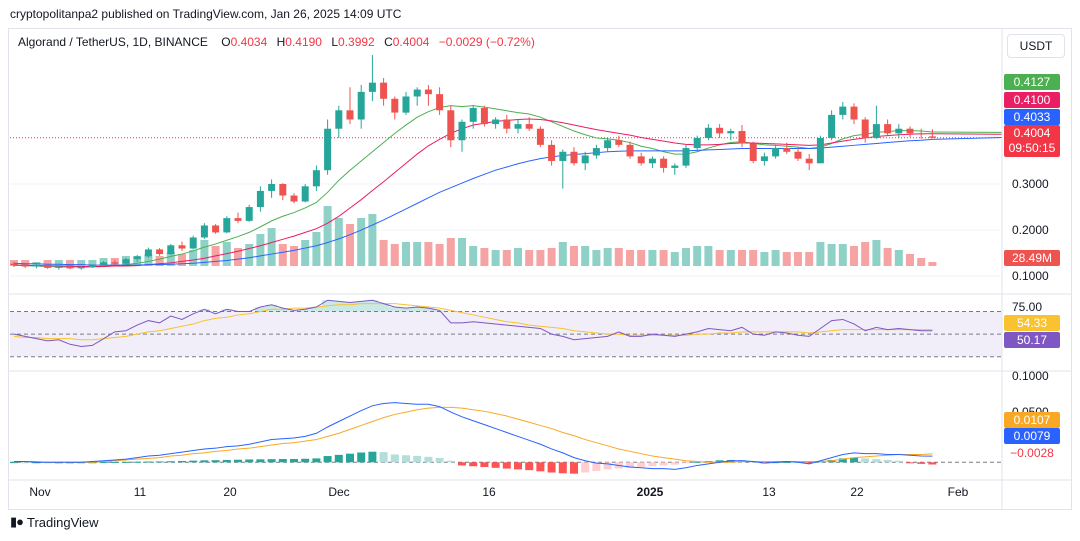  What do you see at coordinates (140, 492) in the screenshot?
I see `time-tick-label: 11` at bounding box center [140, 492].